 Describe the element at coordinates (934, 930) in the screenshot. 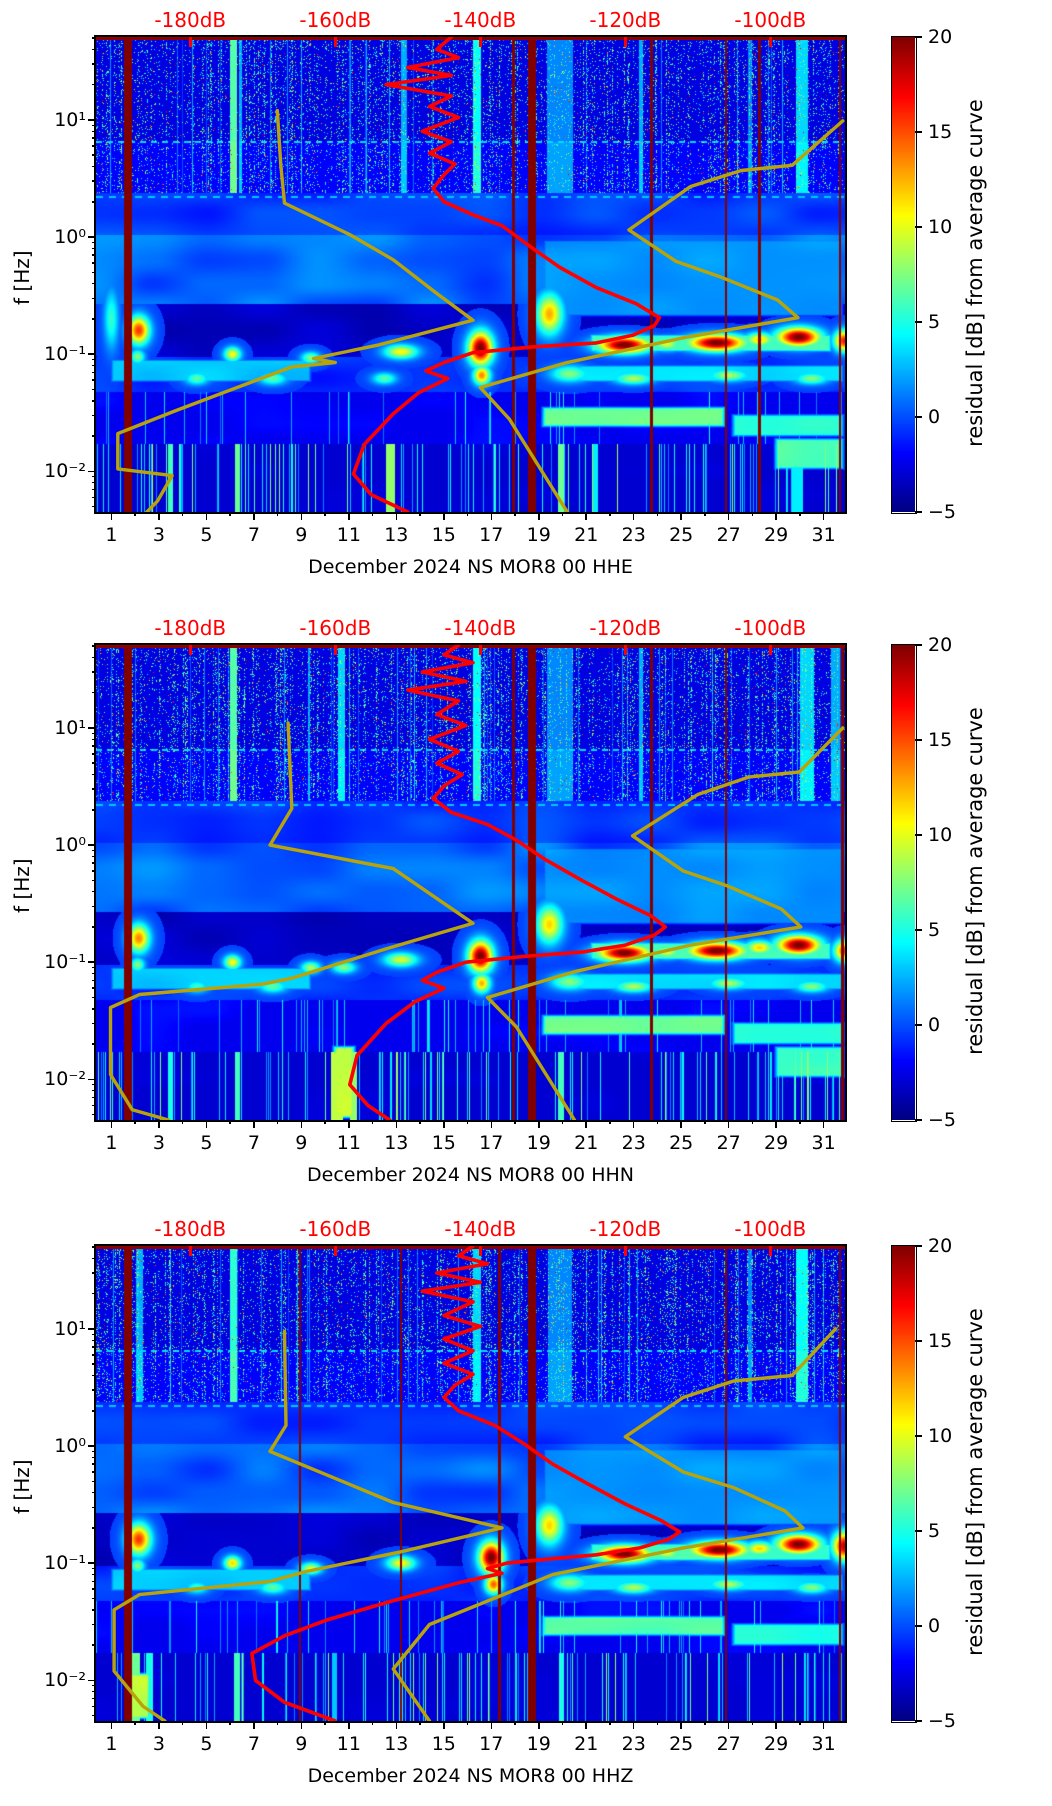

I see `colorbar-tick-label: 5` at that location.